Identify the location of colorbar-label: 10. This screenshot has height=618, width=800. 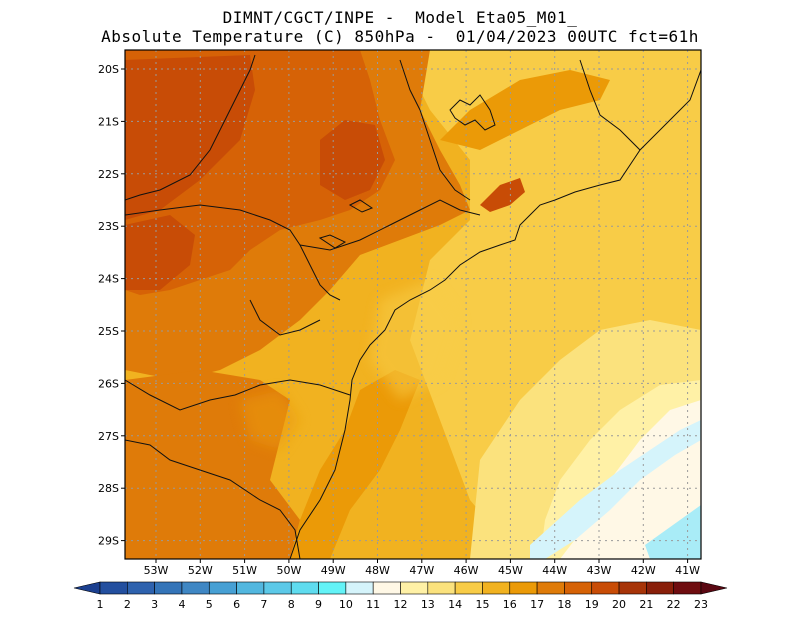
(346, 604).